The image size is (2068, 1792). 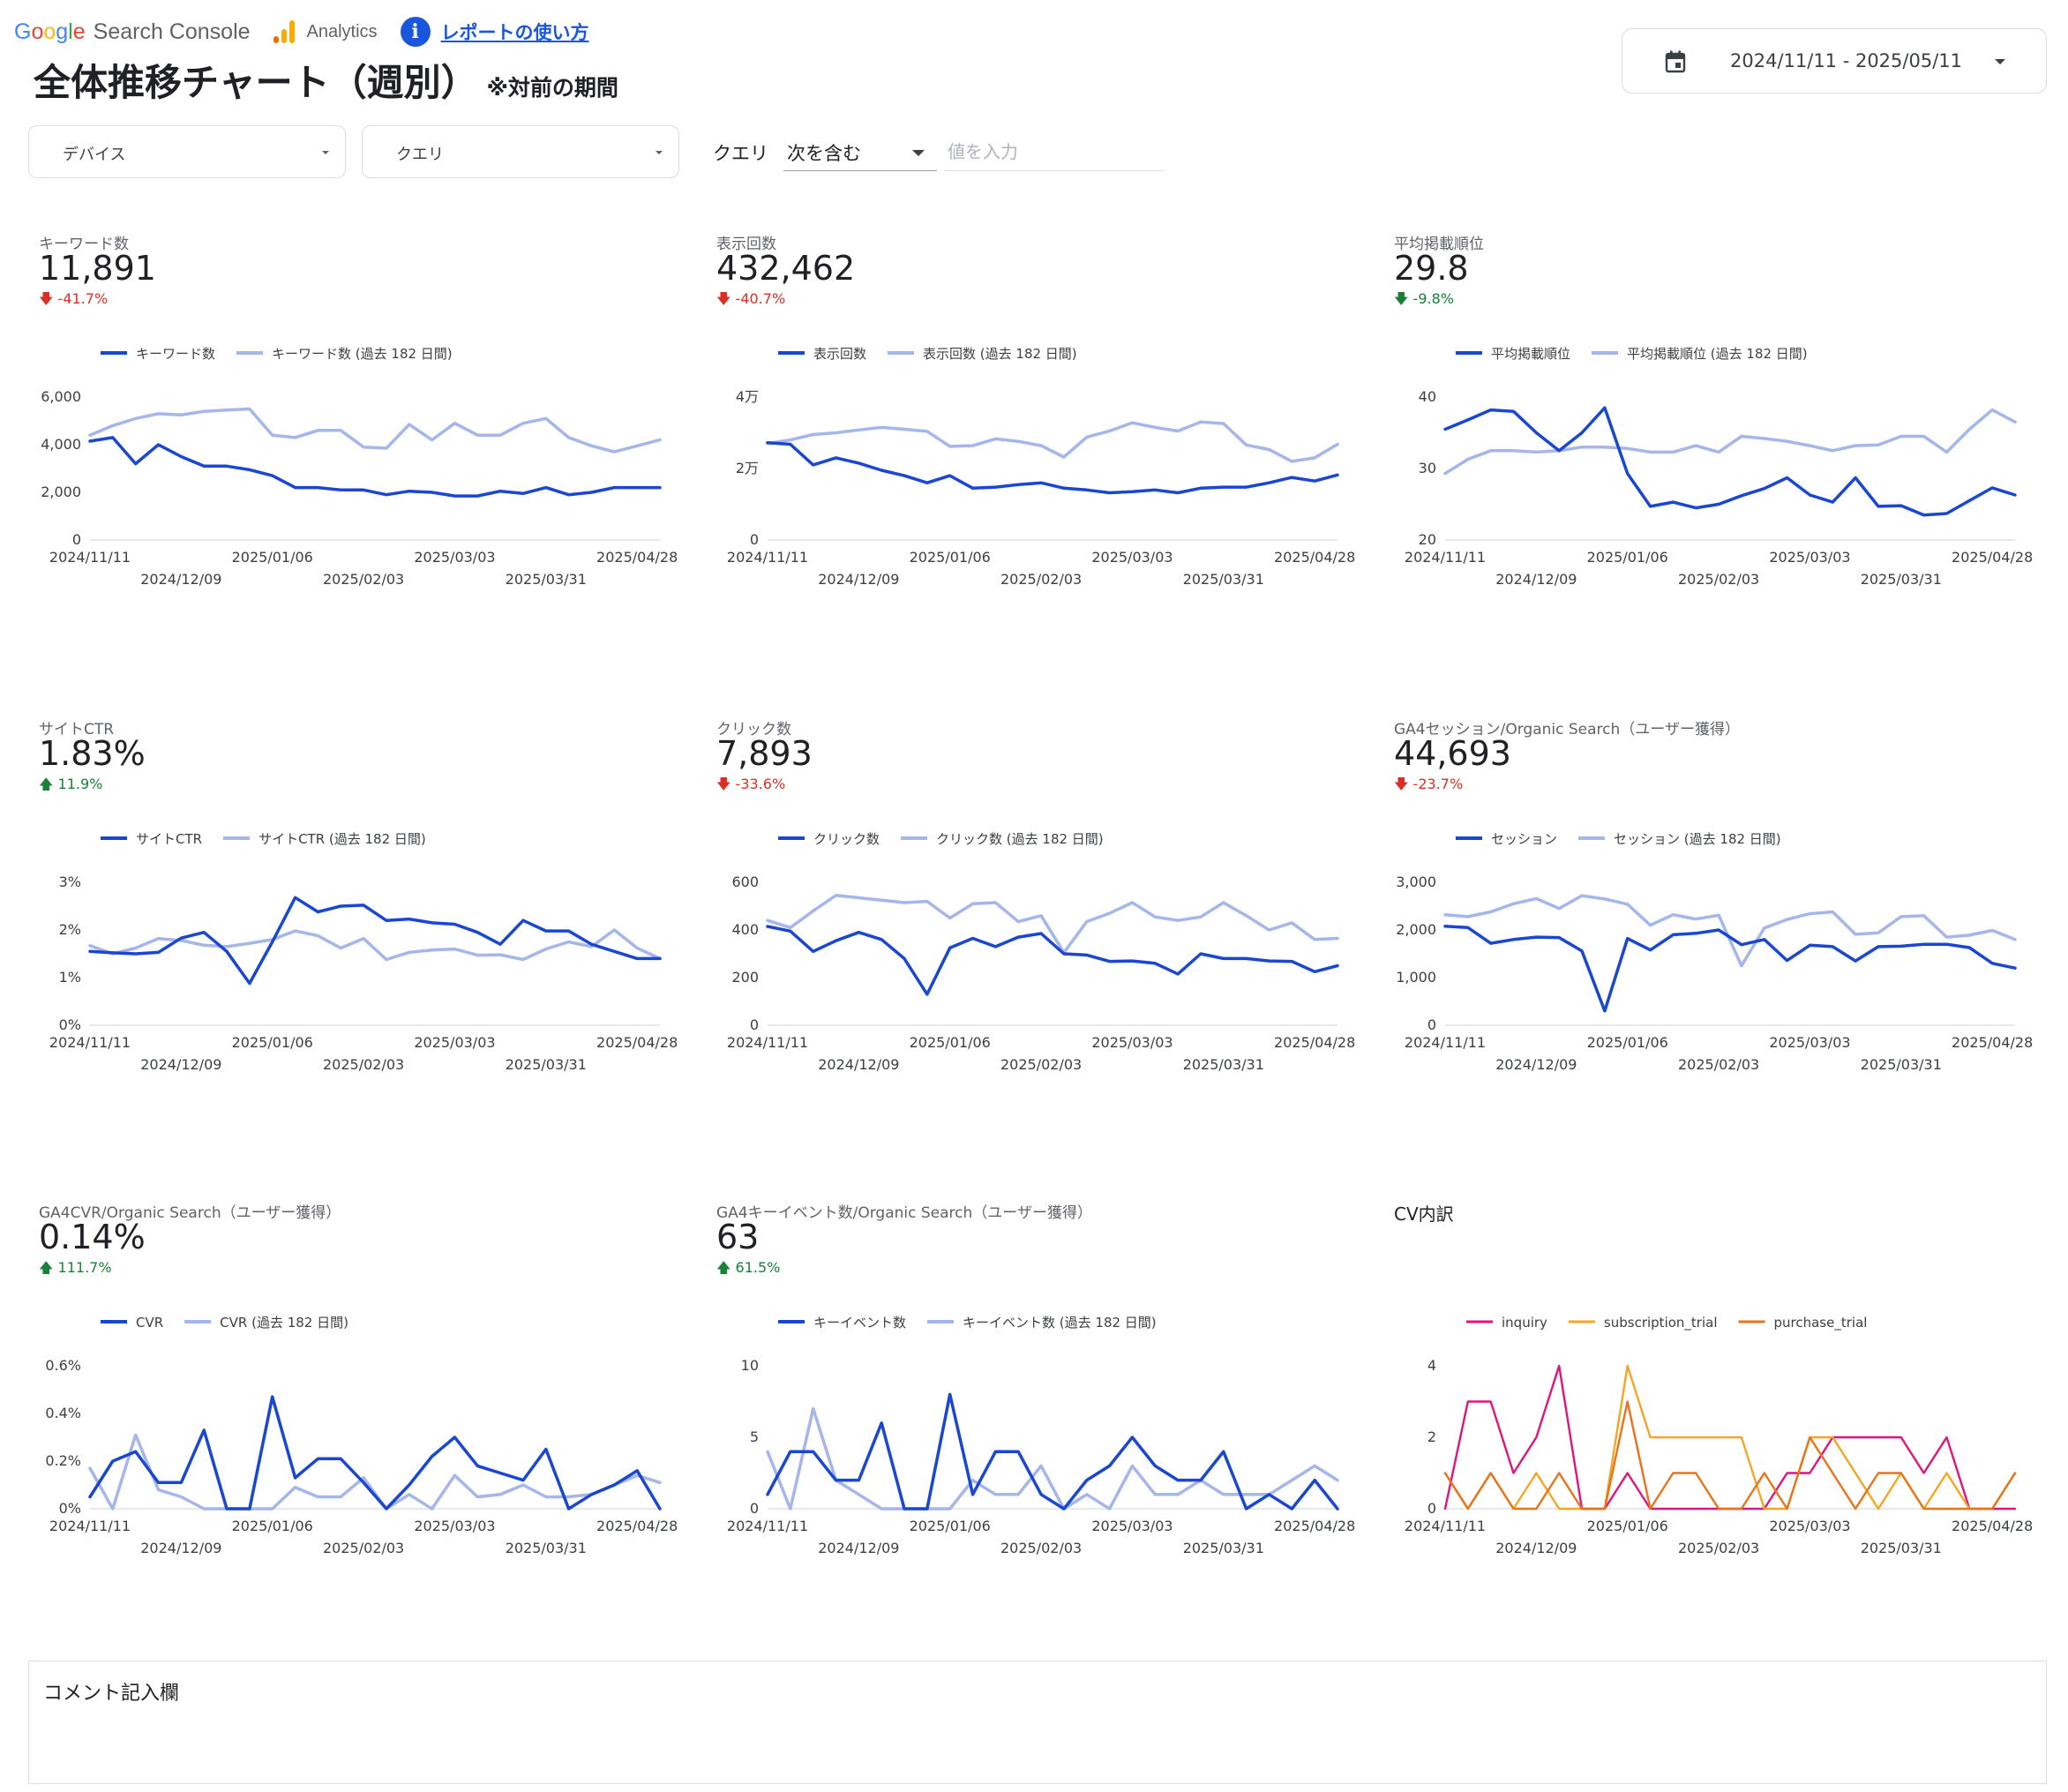 I want to click on y-tick-label: 0.2%, so click(x=63, y=1460).